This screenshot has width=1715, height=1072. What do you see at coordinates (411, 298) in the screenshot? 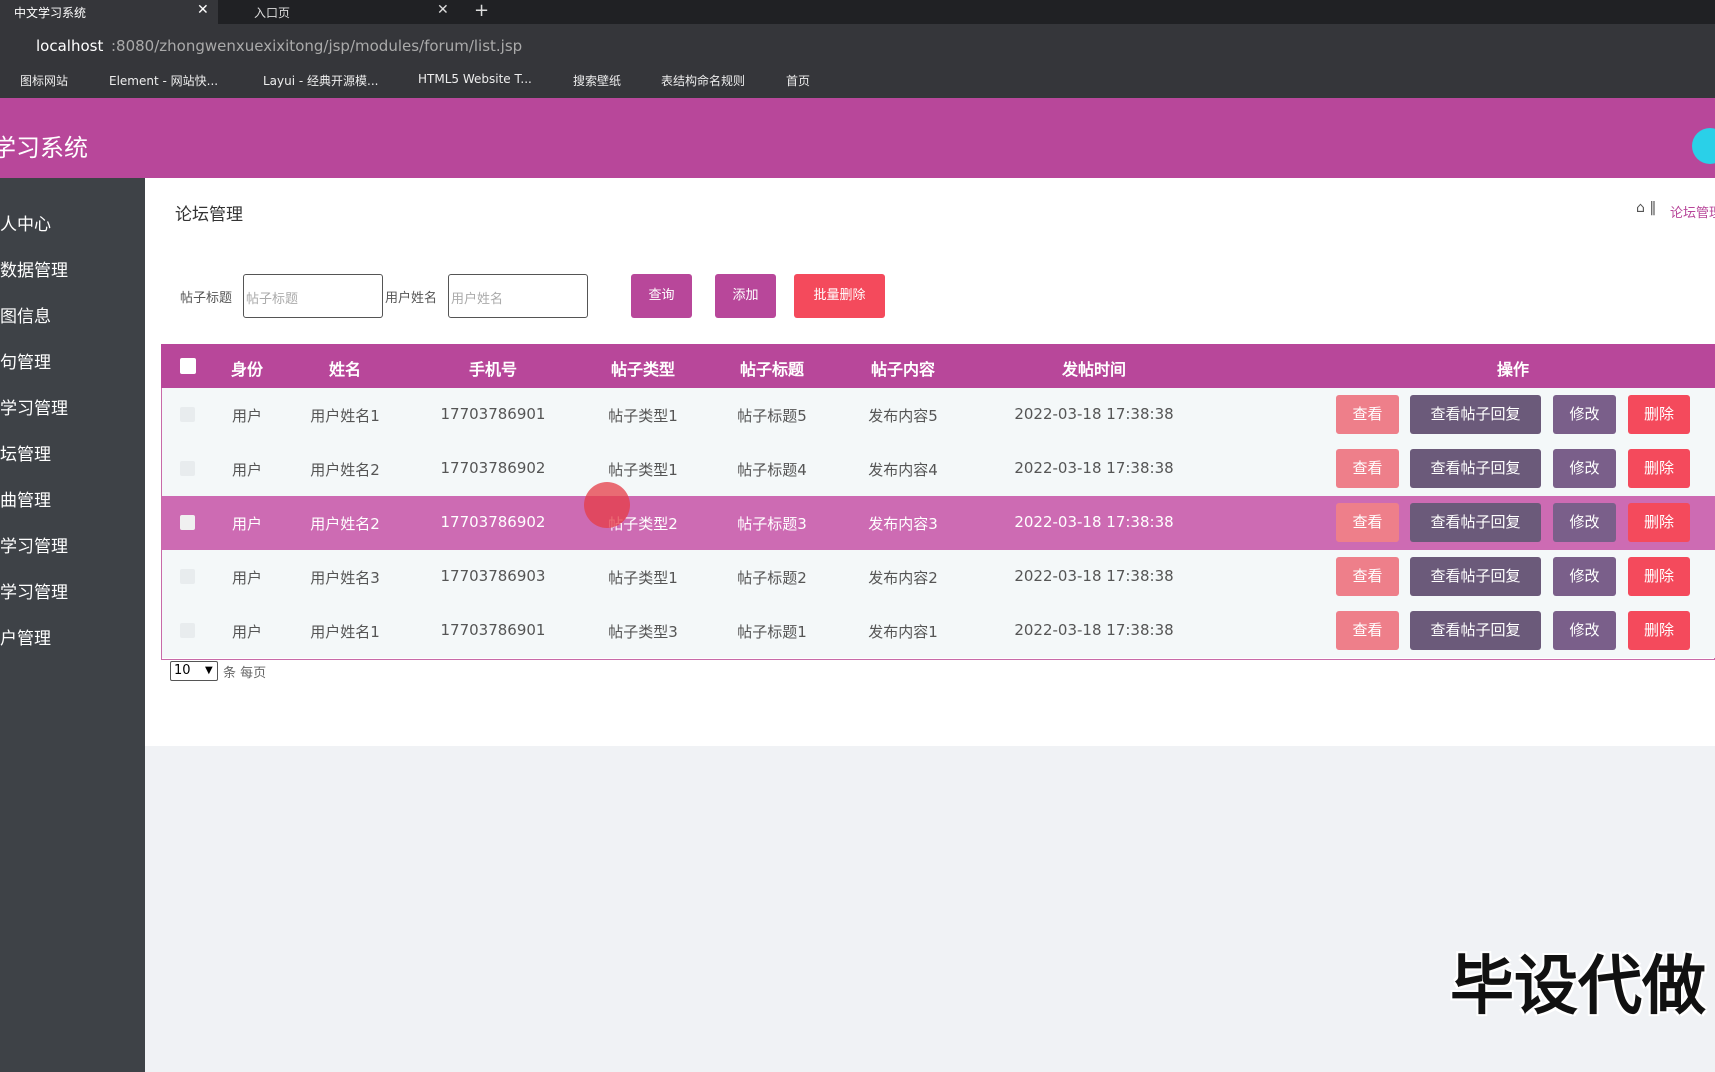
I see `search-label: 用户姓名` at bounding box center [411, 298].